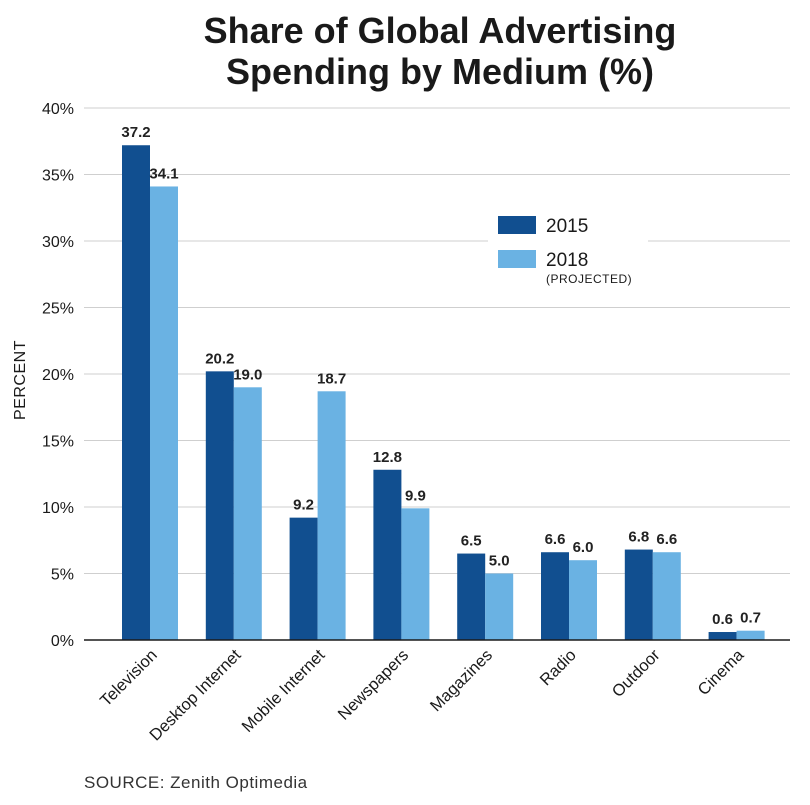 The image size is (810, 805). What do you see at coordinates (440, 30) in the screenshot?
I see `chart-title-line-1: Share of Global Advertising` at bounding box center [440, 30].